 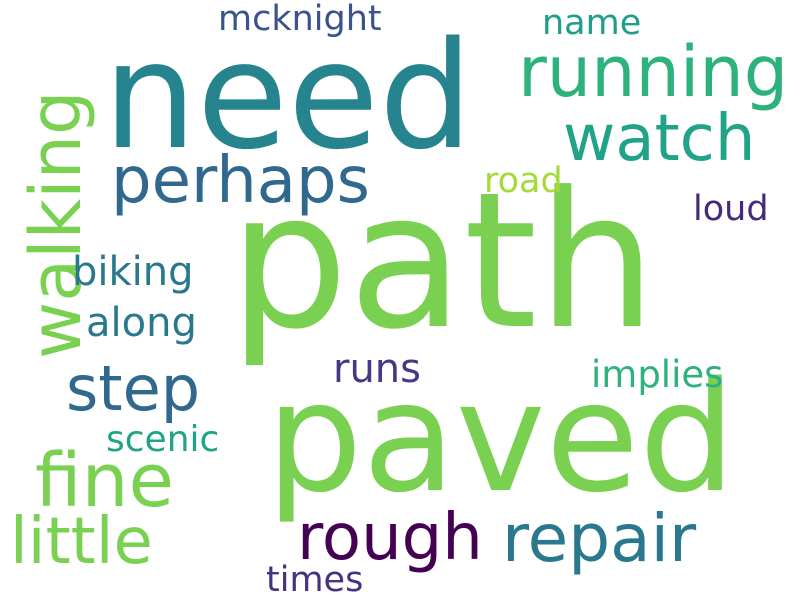 What do you see at coordinates (599, 538) in the screenshot?
I see `word-repair: repair` at bounding box center [599, 538].